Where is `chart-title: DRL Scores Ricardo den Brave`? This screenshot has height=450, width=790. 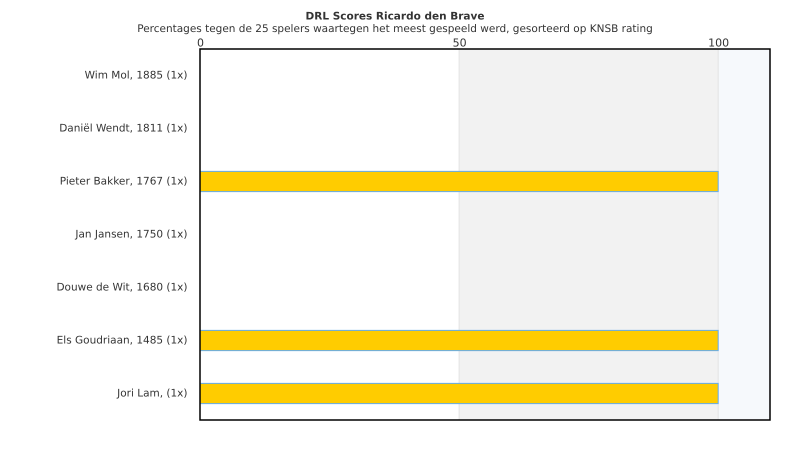 chart-title: DRL Scores Ricardo den Brave is located at coordinates (395, 16).